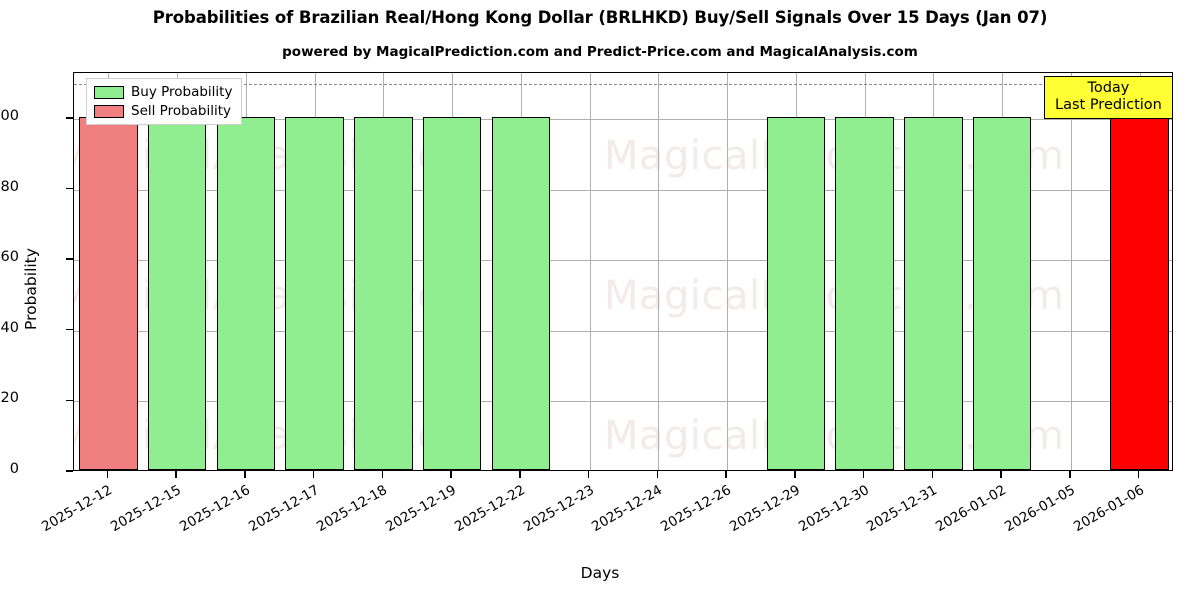 The image size is (1200, 600). I want to click on y-axis-tick-label: 80, so click(9, 186).